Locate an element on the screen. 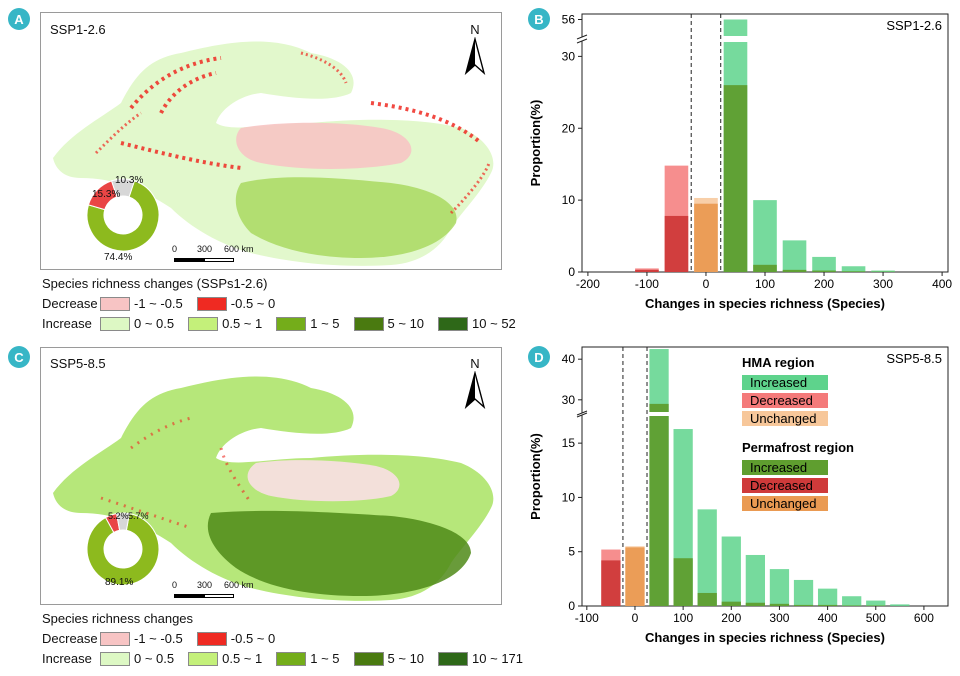 This screenshot has height=676, width=960. donut-slice-increase is located at coordinates (123, 549).